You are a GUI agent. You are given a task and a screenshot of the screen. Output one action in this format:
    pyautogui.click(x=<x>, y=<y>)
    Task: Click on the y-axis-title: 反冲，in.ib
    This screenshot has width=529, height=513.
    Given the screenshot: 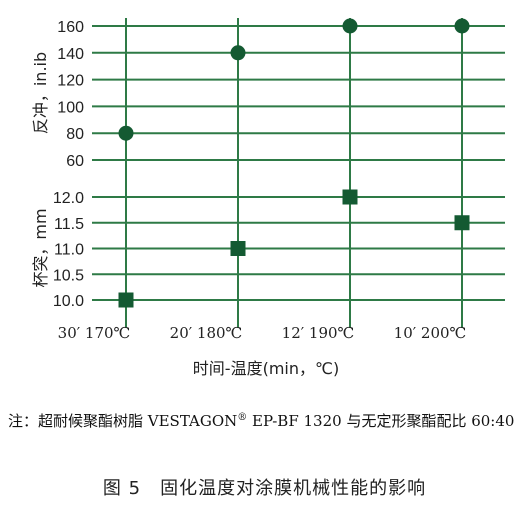 What is the action you would take?
    pyautogui.click(x=40, y=93)
    